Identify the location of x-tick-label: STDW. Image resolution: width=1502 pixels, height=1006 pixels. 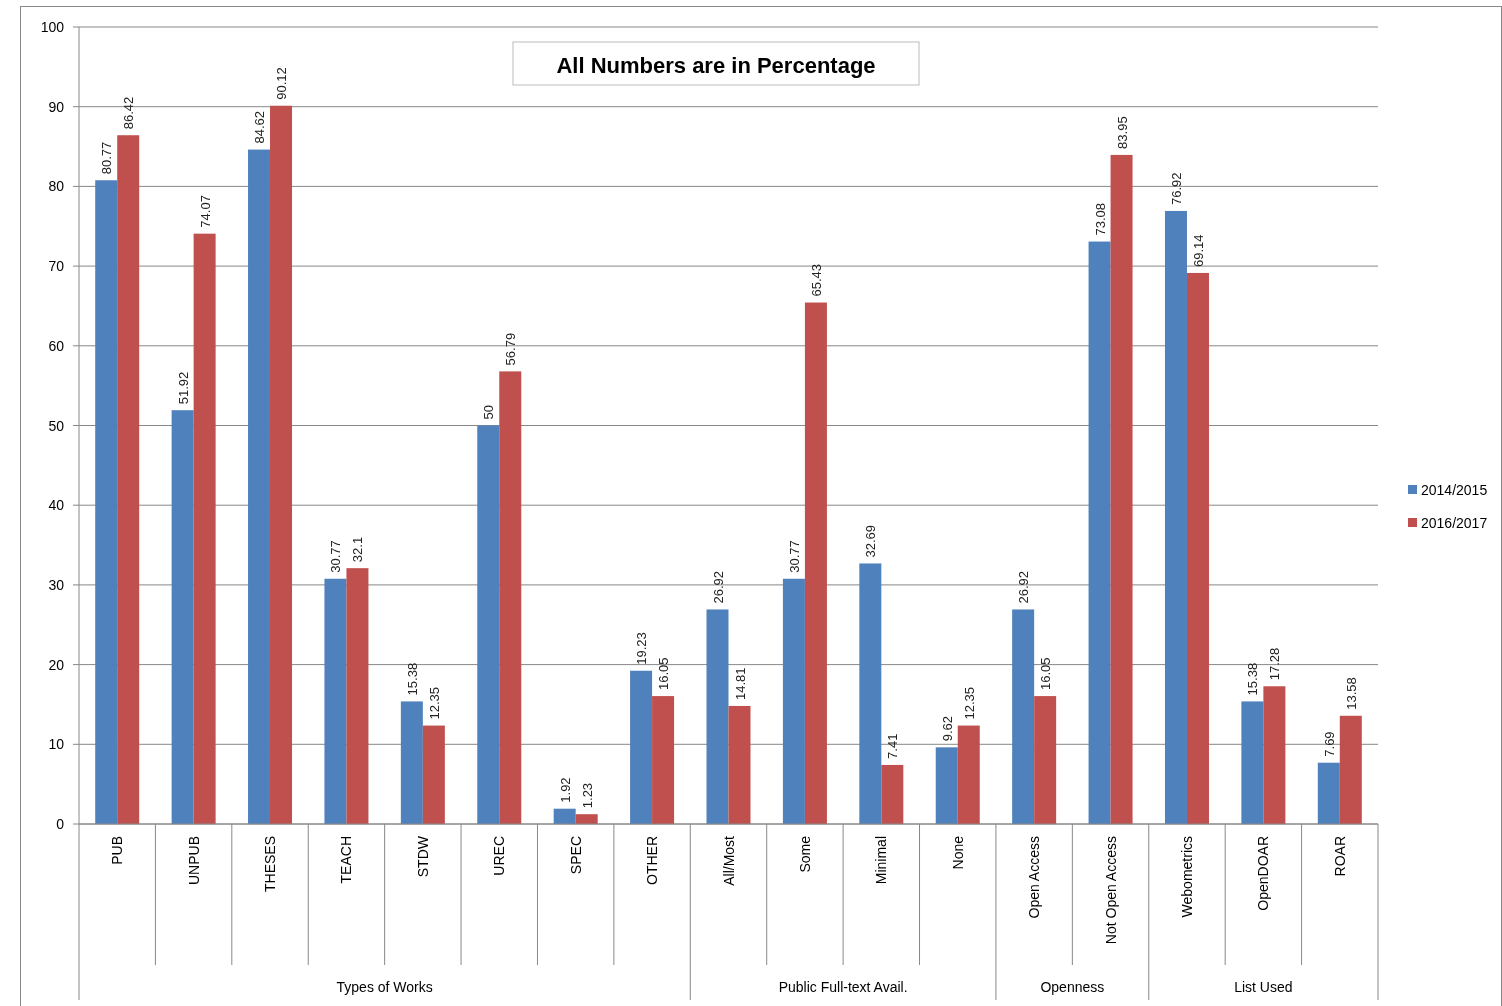
(422, 856).